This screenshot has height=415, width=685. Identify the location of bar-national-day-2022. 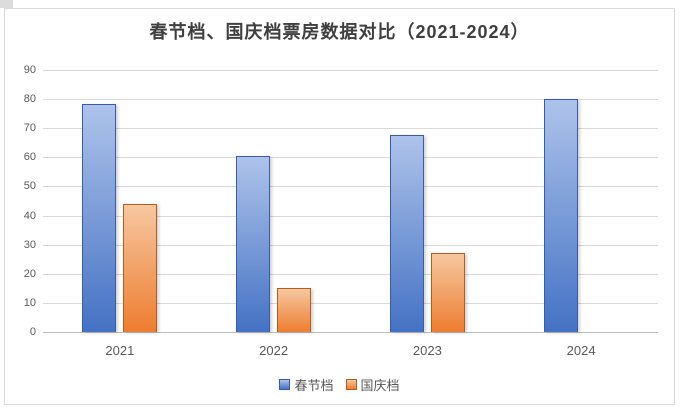
(294, 310).